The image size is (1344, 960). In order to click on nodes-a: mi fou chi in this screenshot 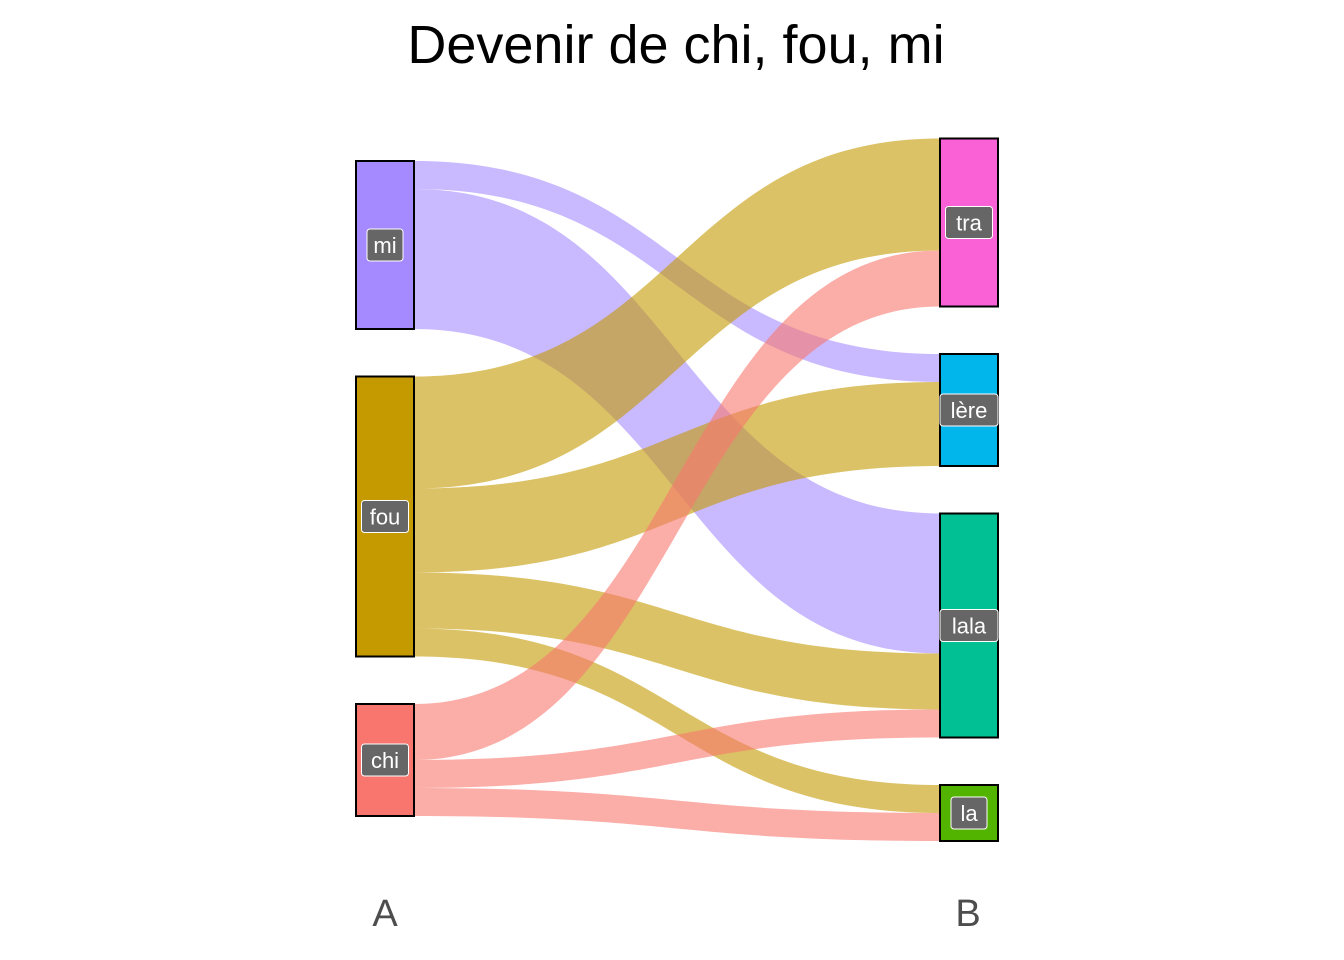, I will do `click(385, 488)`.